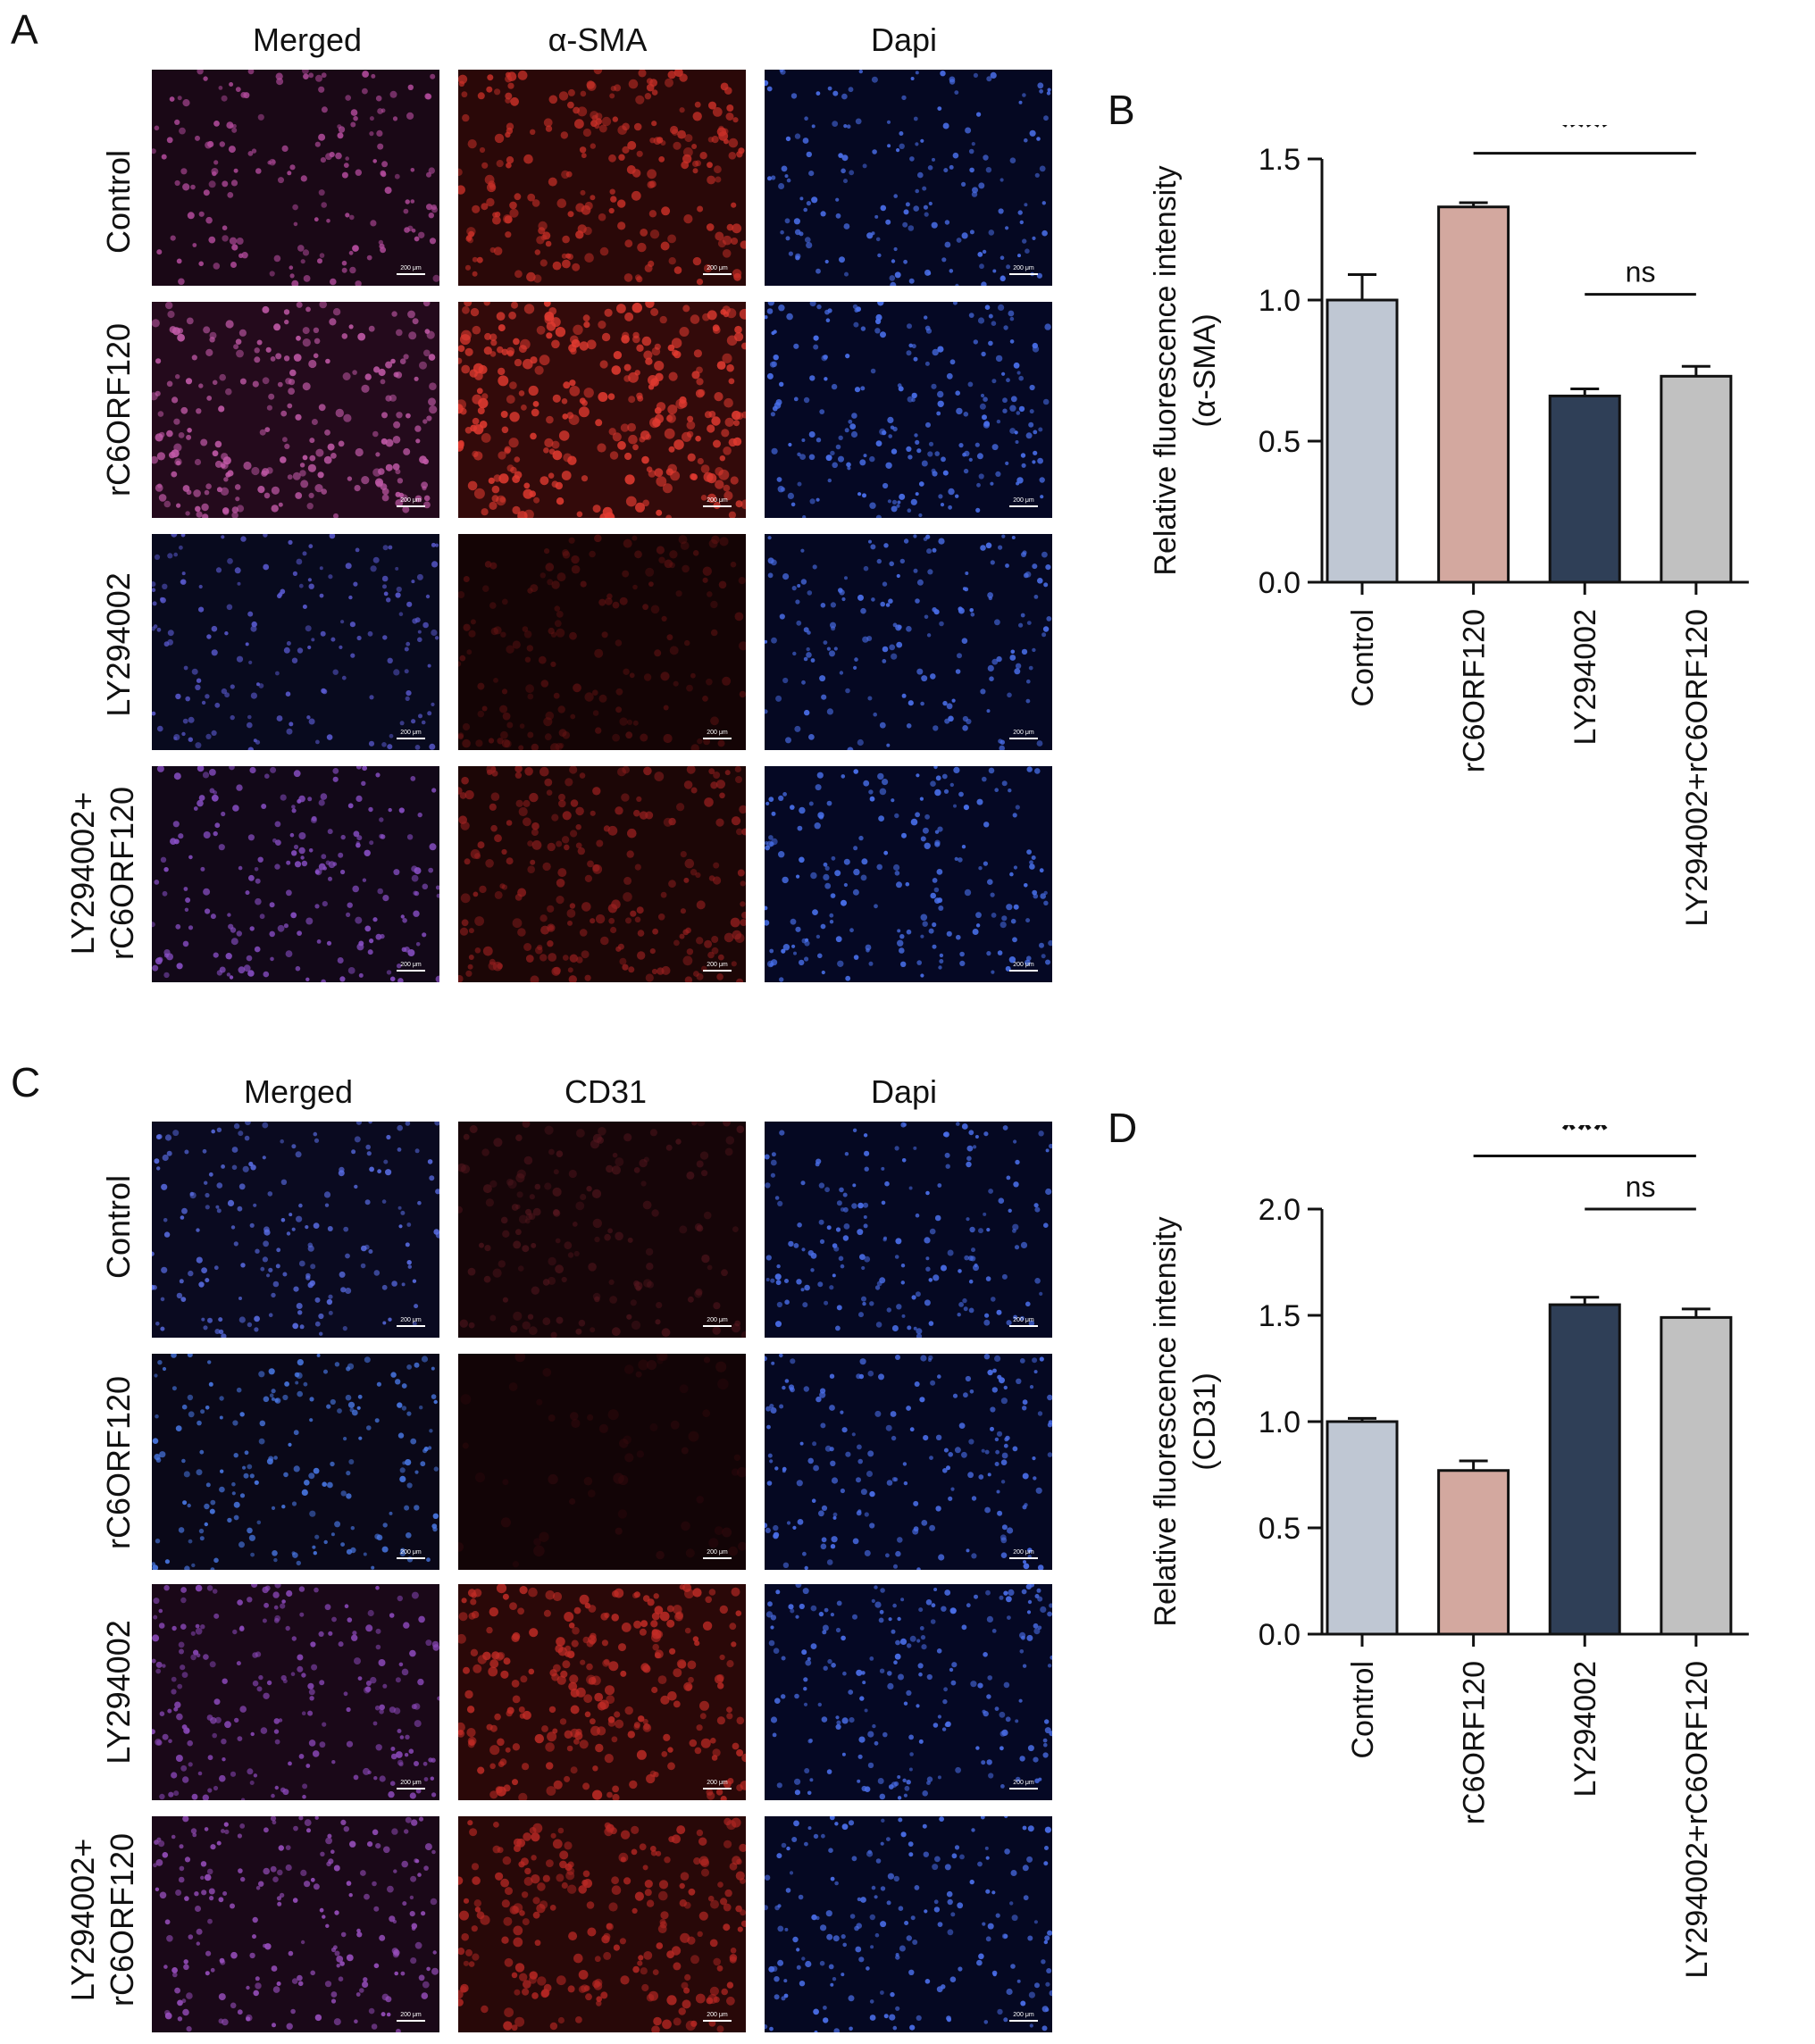 The height and width of the screenshot is (2044, 1815). Describe the element at coordinates (118, 409) in the screenshot. I see `panel-a-row-label-rc6orf120: rC6ORF120` at that location.